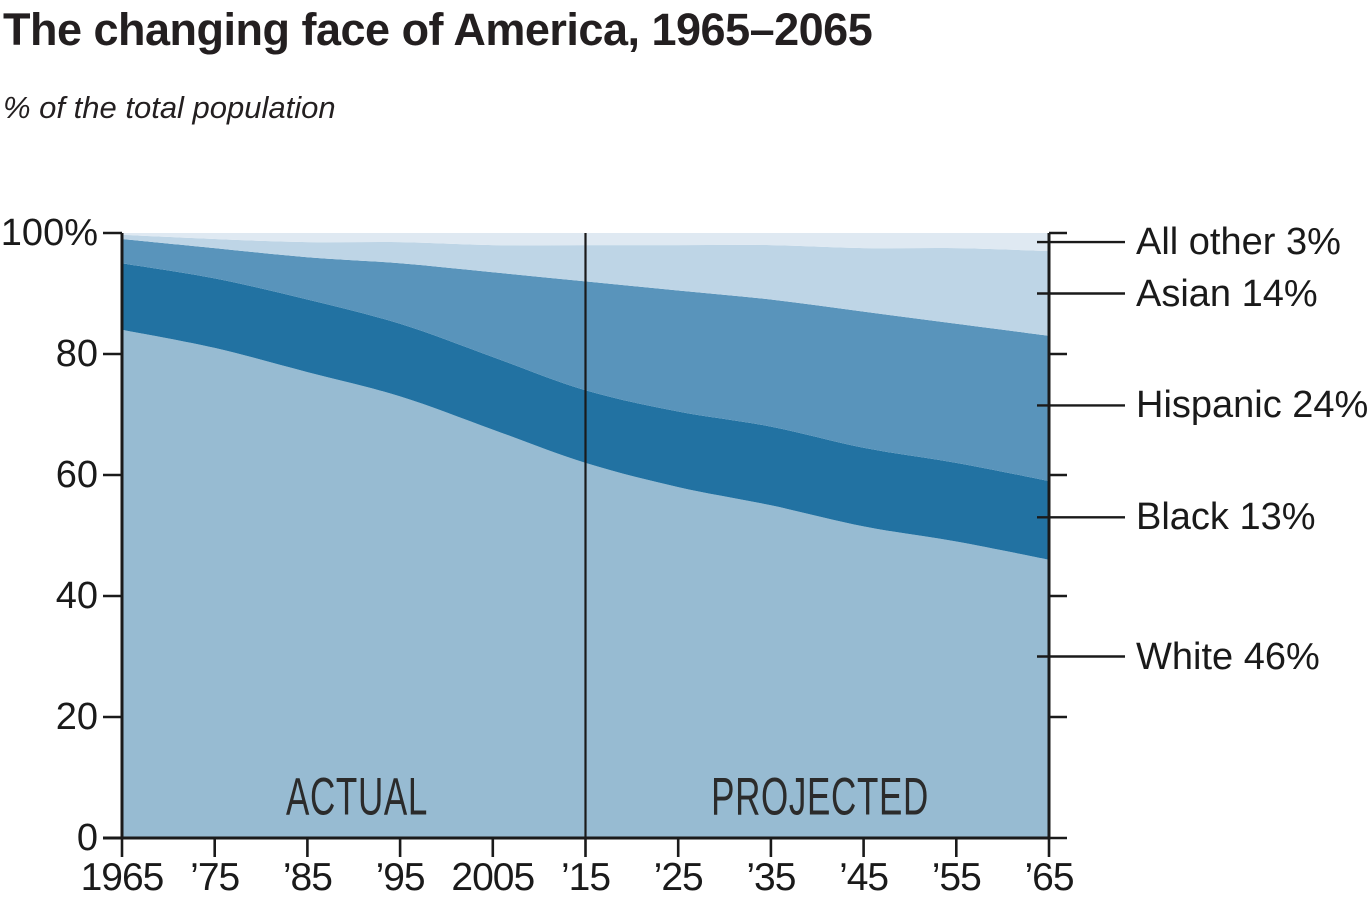  What do you see at coordinates (585, 285) in the screenshot?
I see `area-asian` at bounding box center [585, 285].